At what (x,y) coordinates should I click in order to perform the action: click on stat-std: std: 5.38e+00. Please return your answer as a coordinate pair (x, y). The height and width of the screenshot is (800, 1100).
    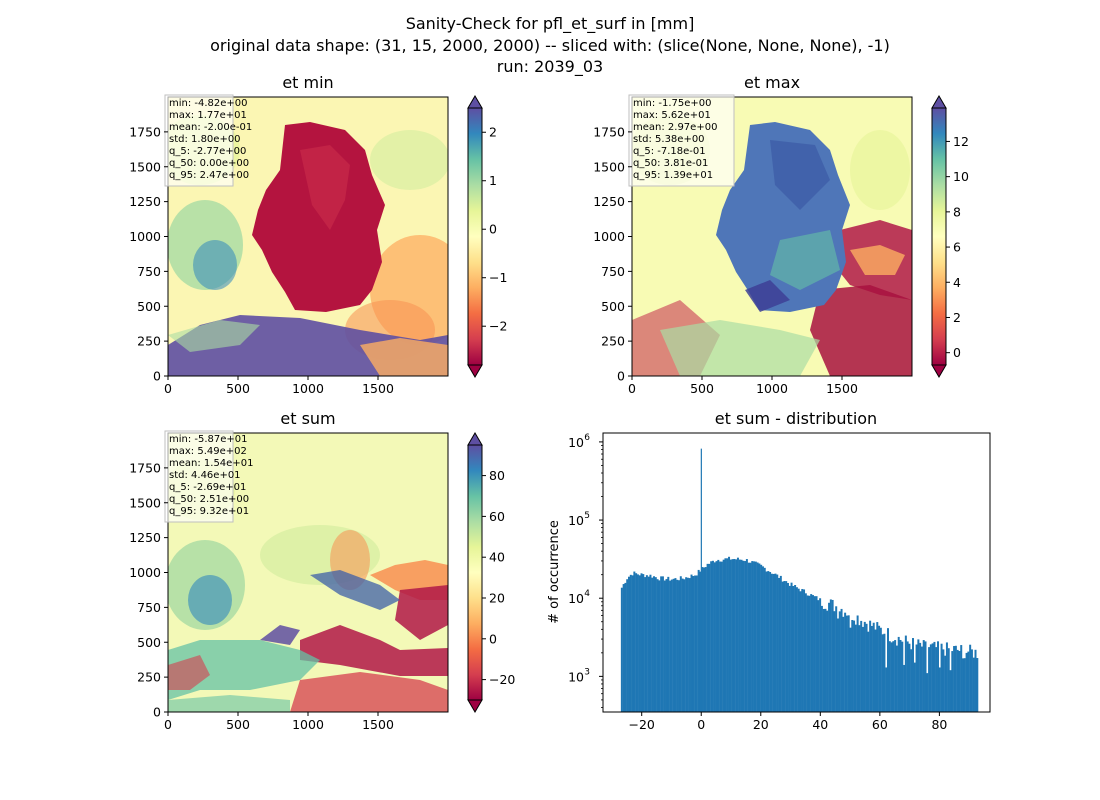
    Looking at the image, I should click on (669, 139).